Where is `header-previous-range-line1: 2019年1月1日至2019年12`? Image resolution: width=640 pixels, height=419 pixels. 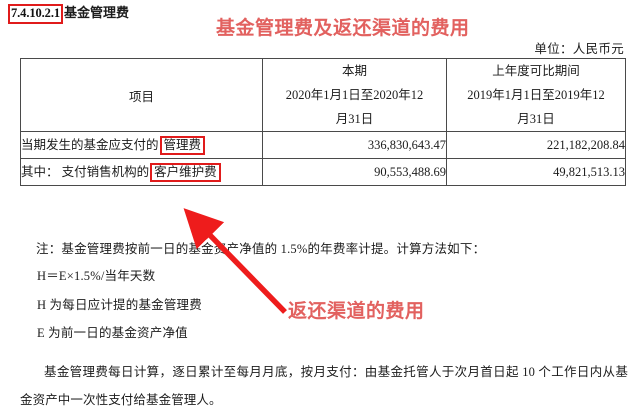
header-previous-range-line1: 2019年1月1日至2019年12 is located at coordinates (536, 95).